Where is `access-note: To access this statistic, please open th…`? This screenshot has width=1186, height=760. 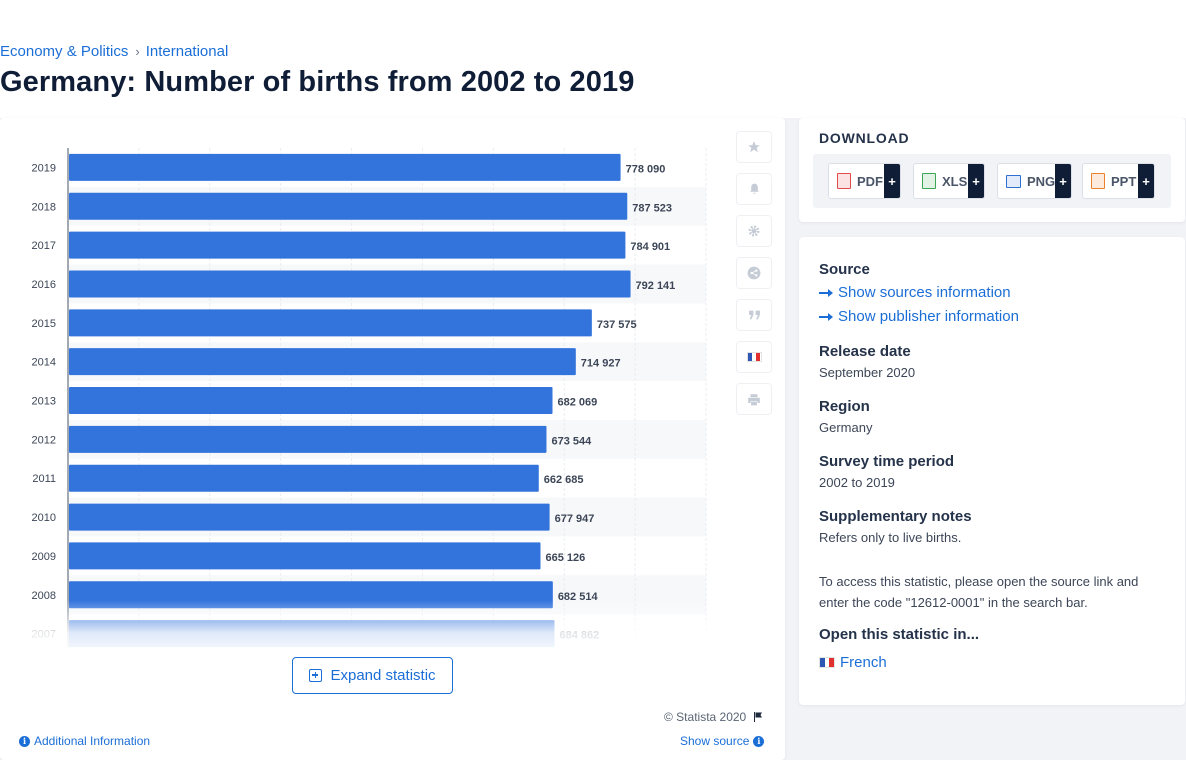 access-note: To access this statistic, please open th… is located at coordinates (979, 592).